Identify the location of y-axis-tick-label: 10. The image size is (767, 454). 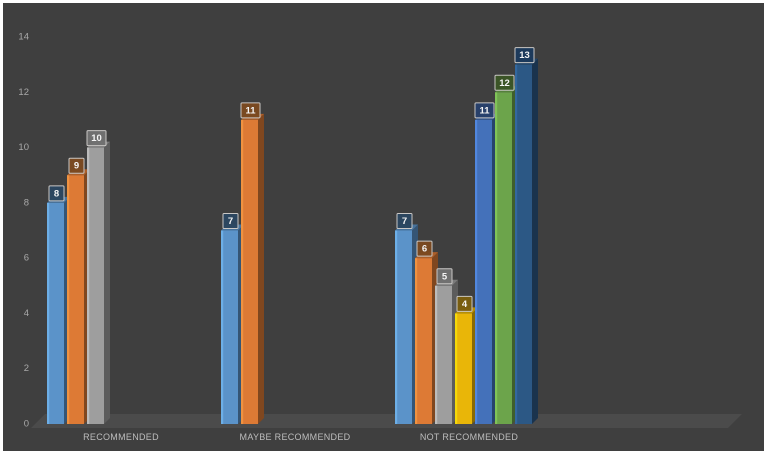
(23, 147).